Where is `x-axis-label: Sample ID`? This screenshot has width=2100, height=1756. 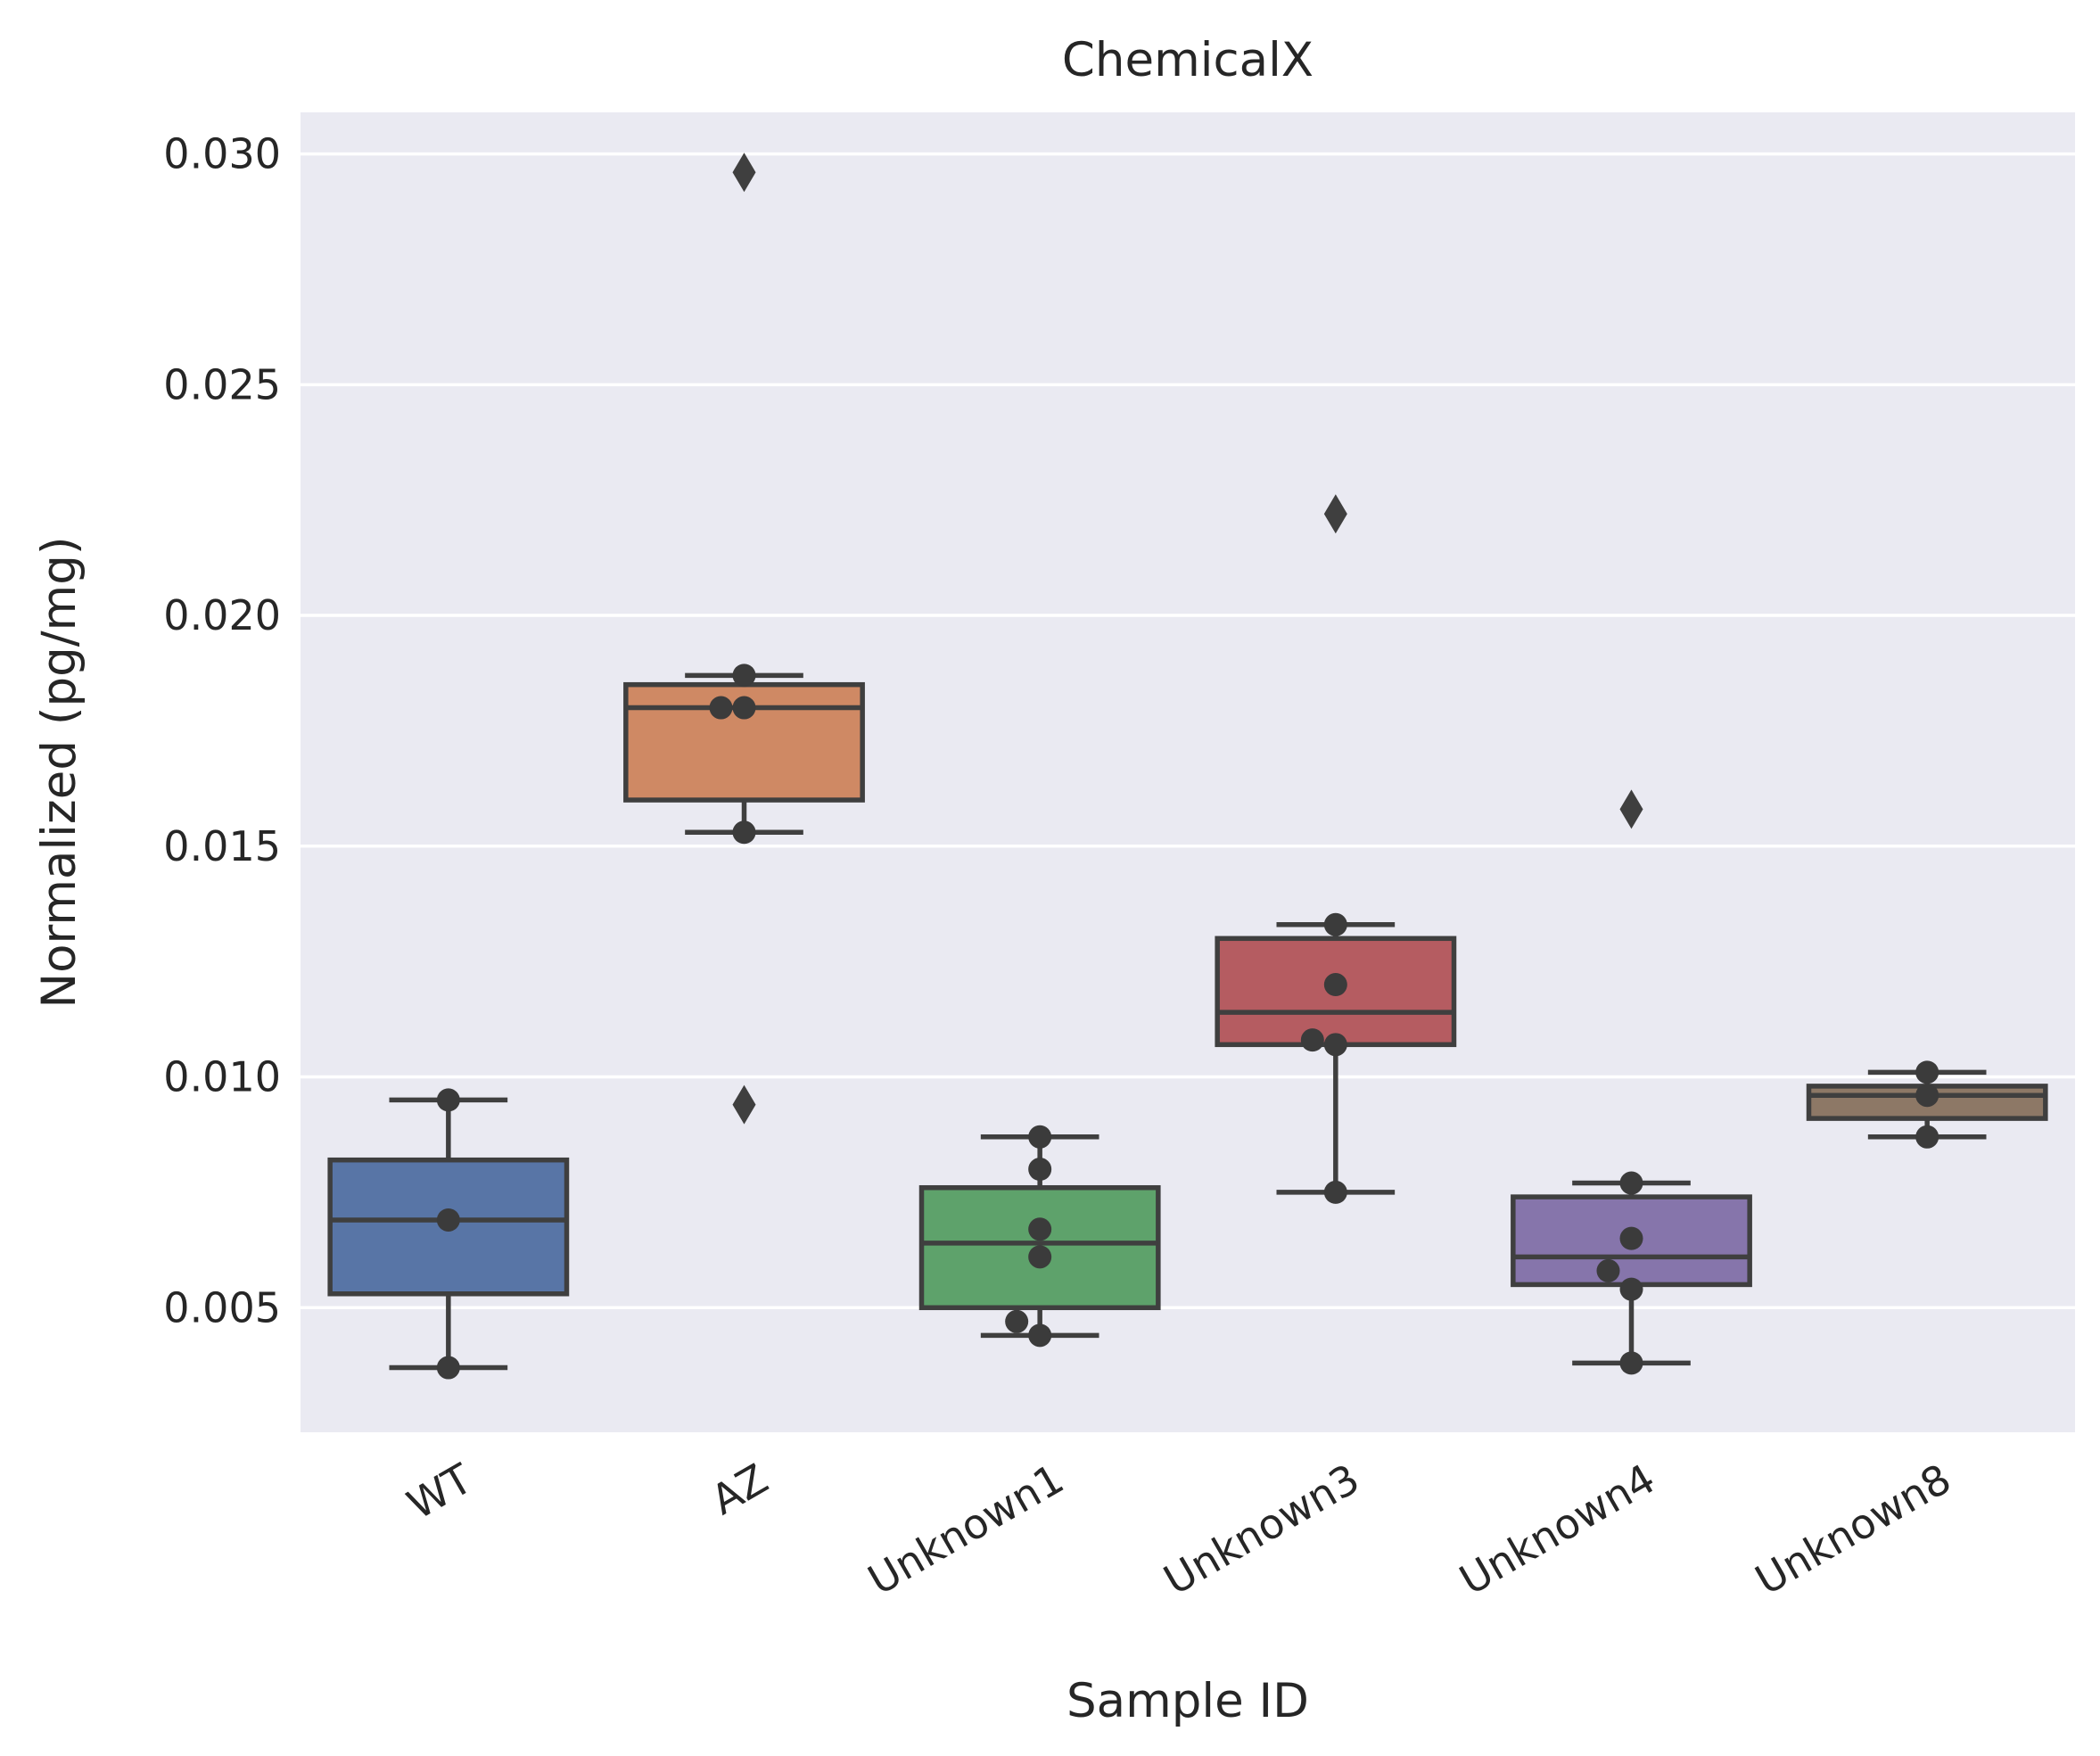
x-axis-label: Sample ID is located at coordinates (1188, 1701).